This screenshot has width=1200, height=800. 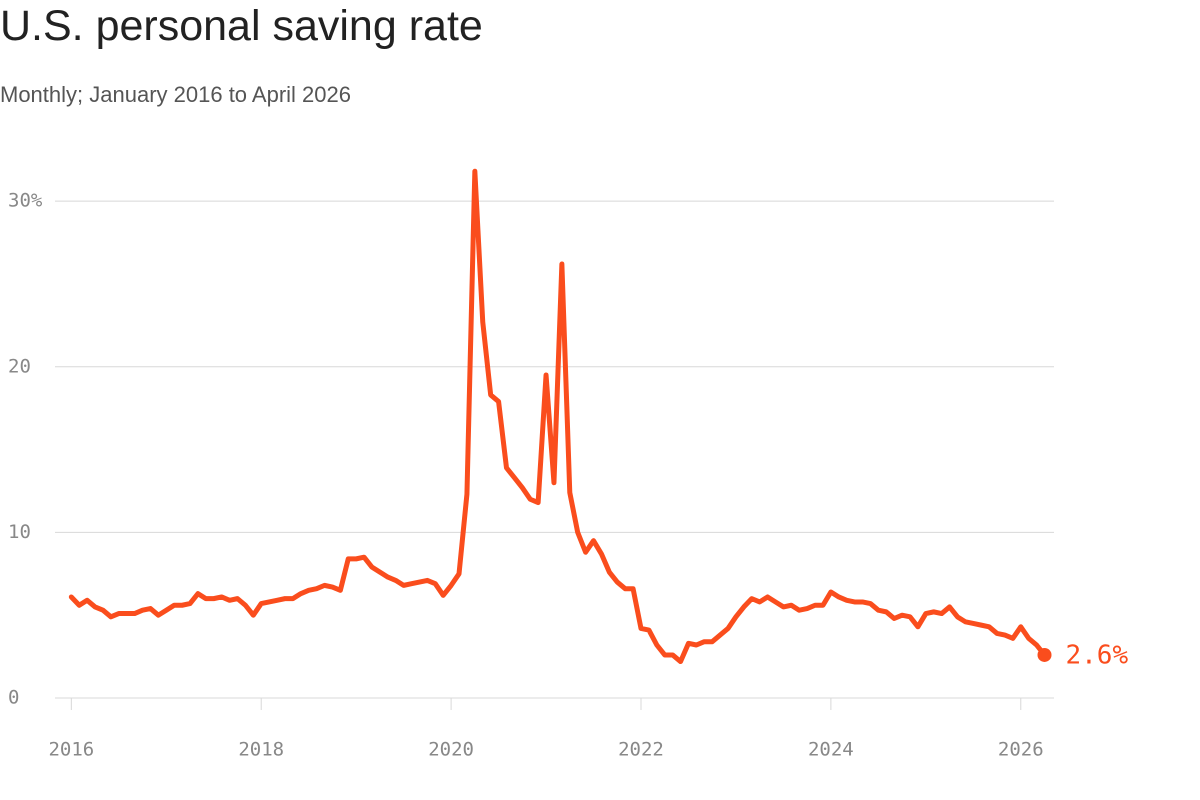 What do you see at coordinates (1097, 655) in the screenshot?
I see `value-label: 2.6%` at bounding box center [1097, 655].